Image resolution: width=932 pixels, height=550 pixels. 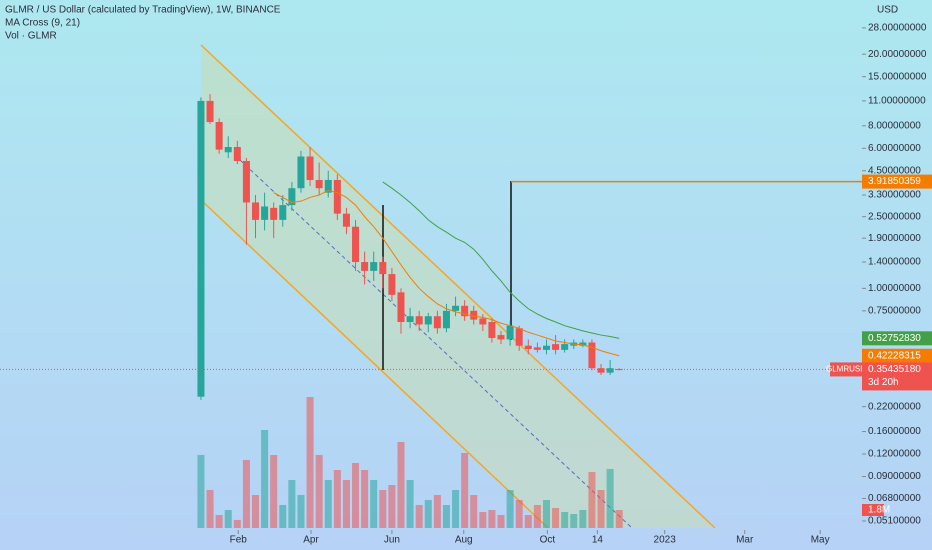 I want to click on symbol-box, so click(x=846, y=369).